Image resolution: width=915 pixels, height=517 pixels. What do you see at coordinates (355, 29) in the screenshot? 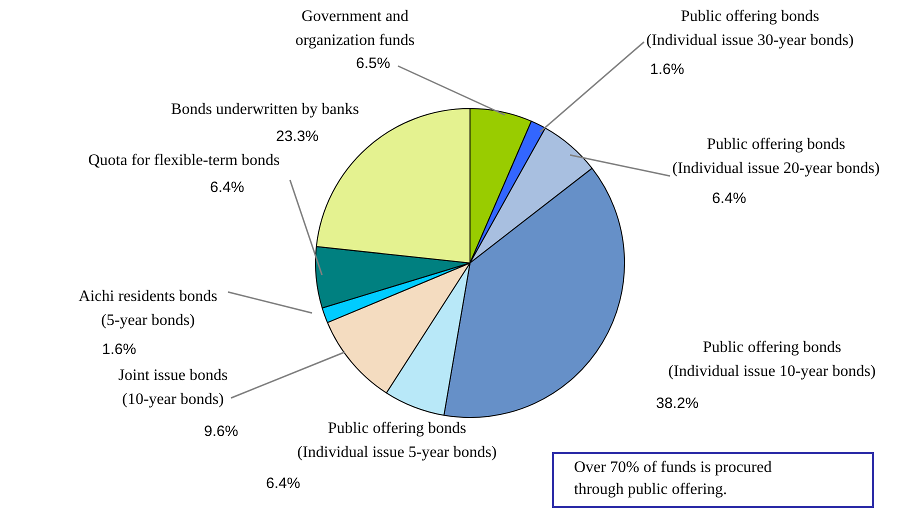
I see `slice-label: Government and organization funds` at bounding box center [355, 29].